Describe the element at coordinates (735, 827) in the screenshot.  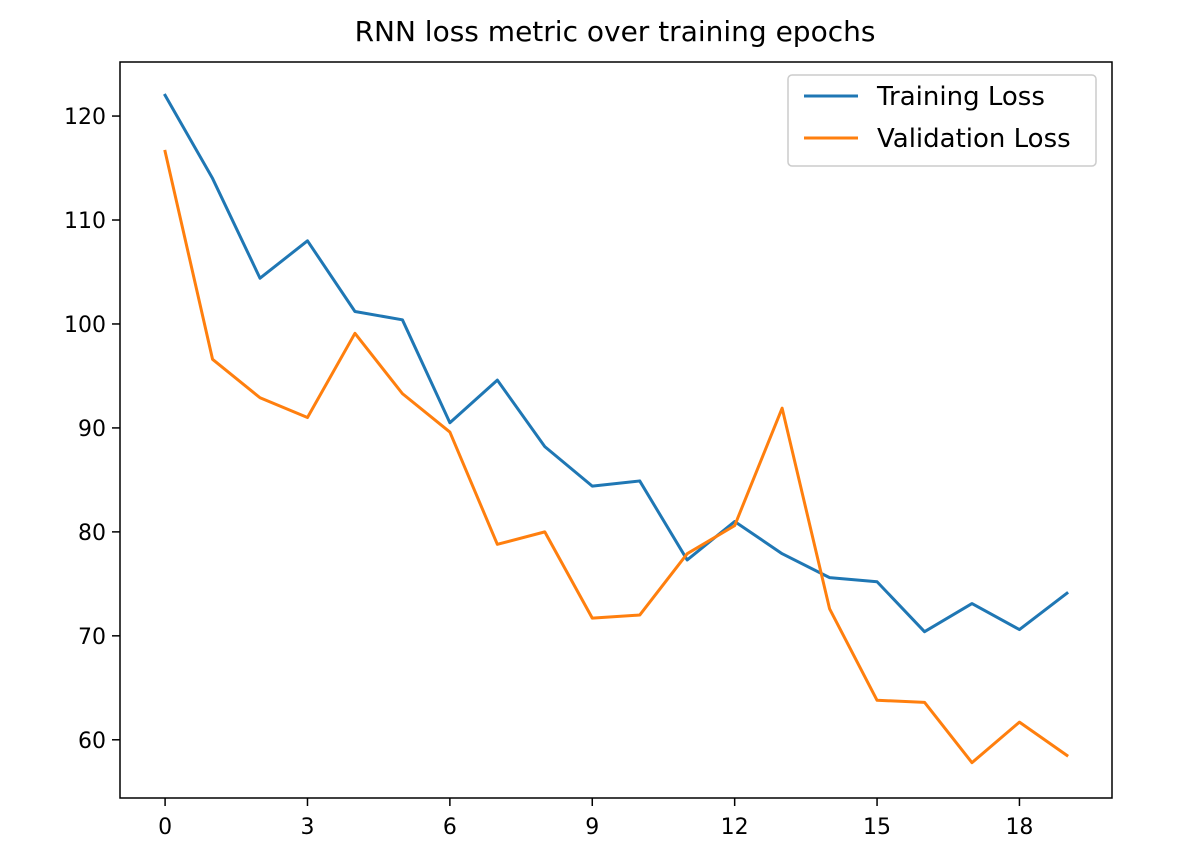
I see `x-tick-label: 12` at that location.